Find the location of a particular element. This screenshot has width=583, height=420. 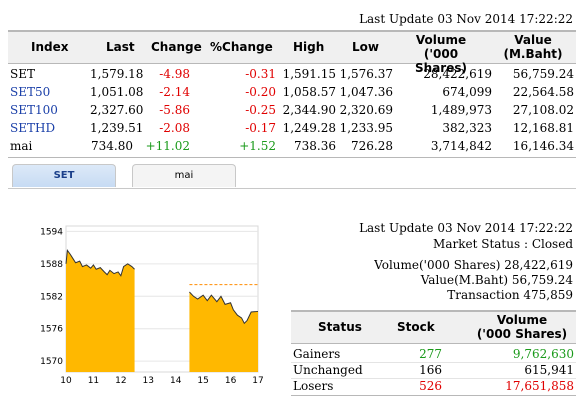

index-row-change: -2.14 is located at coordinates (174, 92).